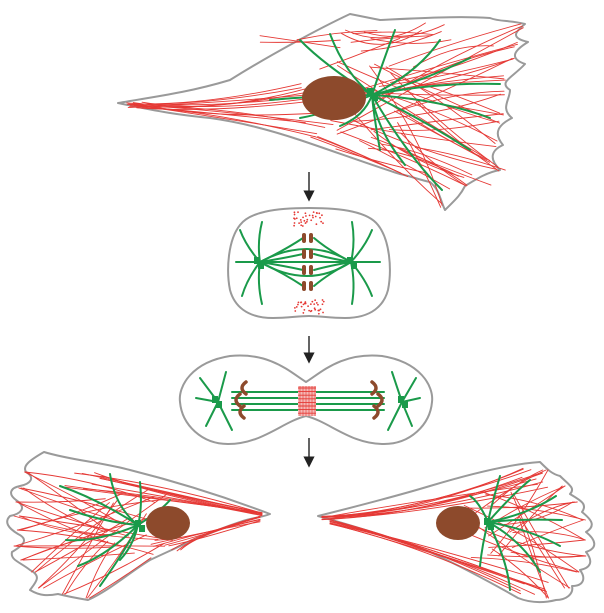  Describe the element at coordinates (251, 279) in the screenshot. I see `astral-fiber` at that location.